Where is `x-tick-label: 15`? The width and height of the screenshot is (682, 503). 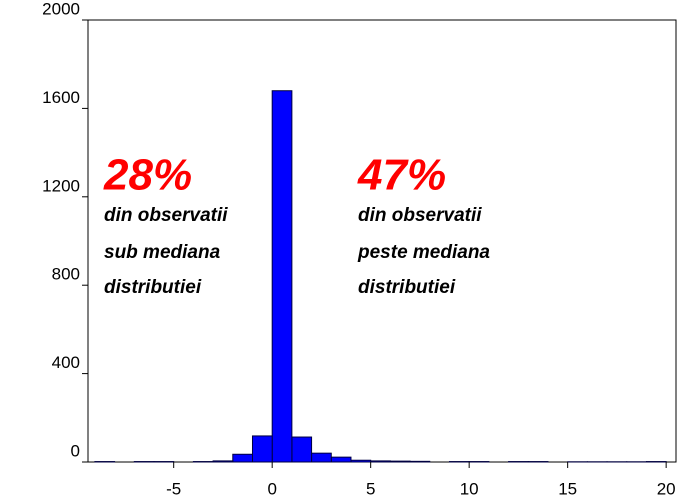 x-tick-label: 15 is located at coordinates (567, 488).